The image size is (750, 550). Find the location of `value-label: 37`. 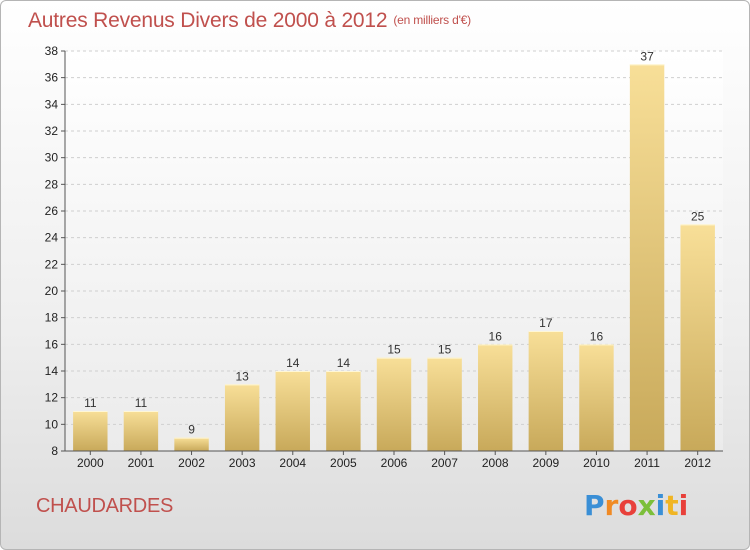

value-label: 37 is located at coordinates (647, 56).